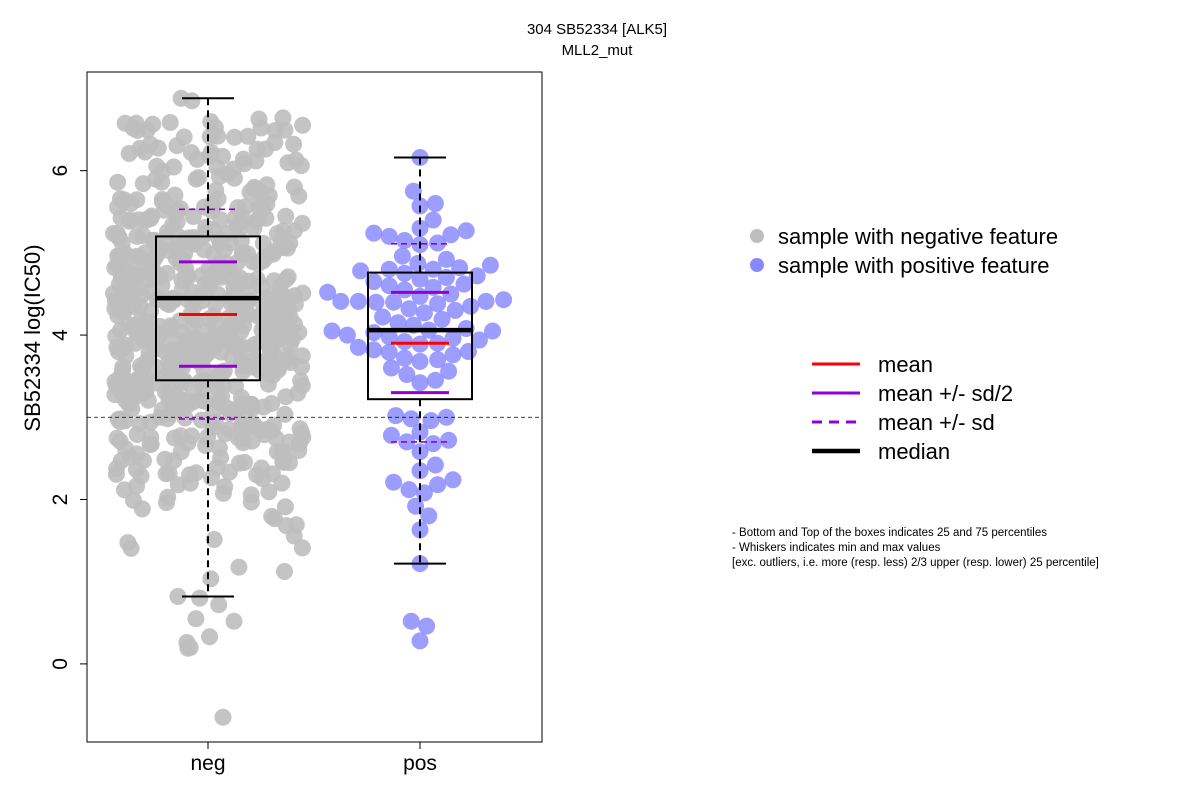 This screenshot has height=800, width=1200. What do you see at coordinates (208, 308) in the screenshot?
I see `neg-box` at bounding box center [208, 308].